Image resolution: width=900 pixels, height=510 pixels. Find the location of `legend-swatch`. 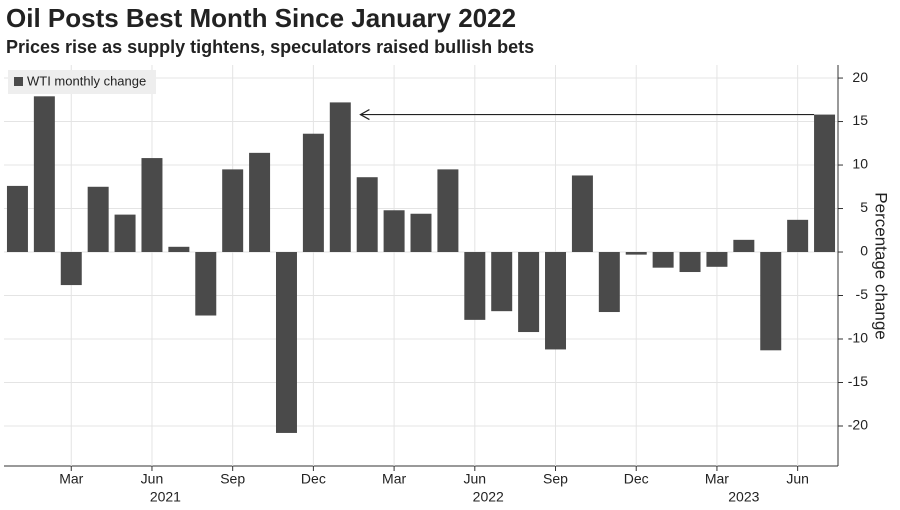

legend-swatch is located at coordinates (18, 81).